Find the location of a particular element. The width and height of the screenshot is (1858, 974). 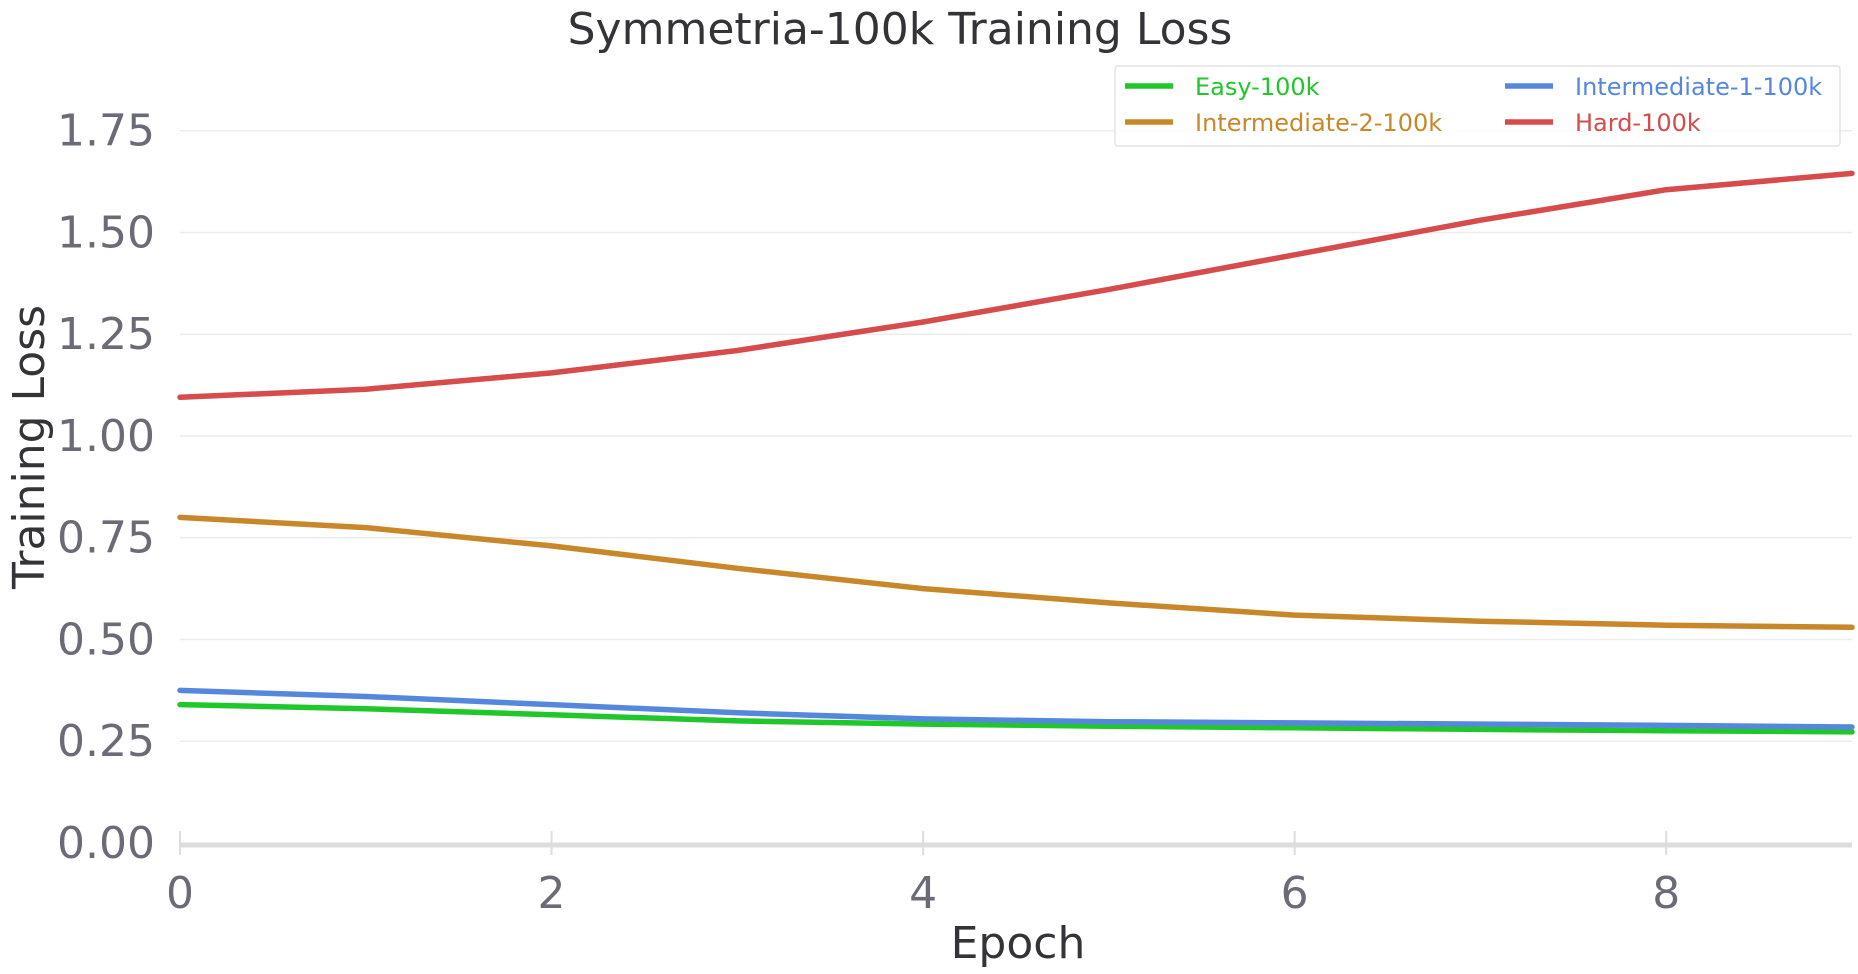

y-tick-label: 0.00 is located at coordinates (106, 843).